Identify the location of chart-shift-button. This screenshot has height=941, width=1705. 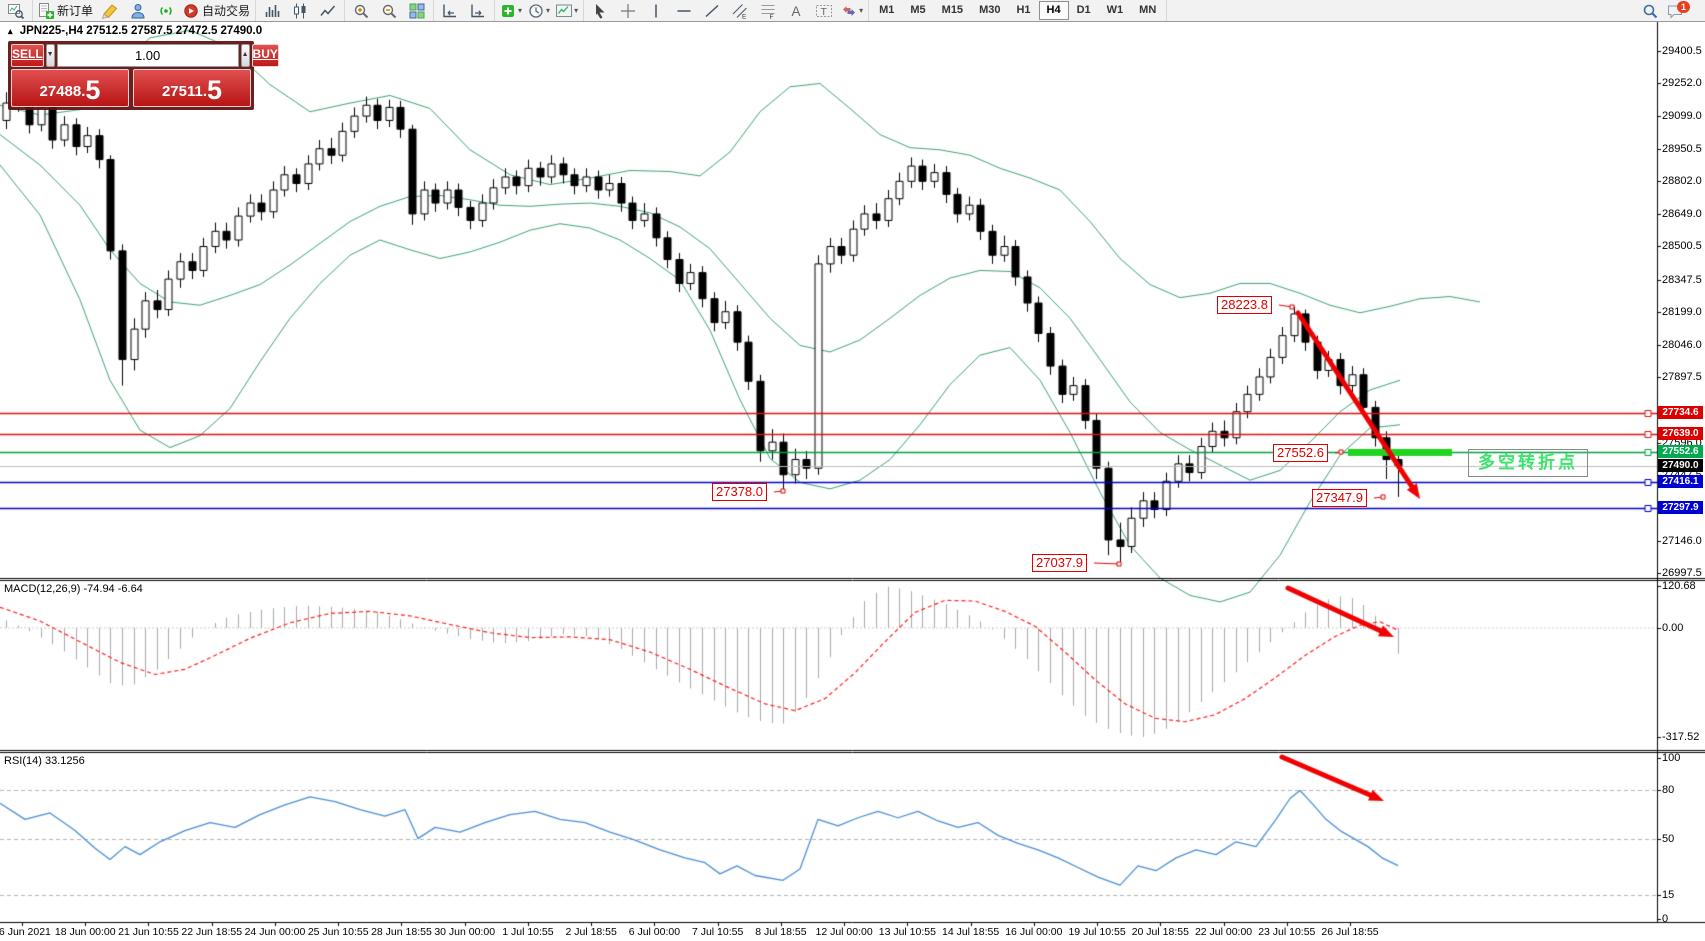
(478, 10).